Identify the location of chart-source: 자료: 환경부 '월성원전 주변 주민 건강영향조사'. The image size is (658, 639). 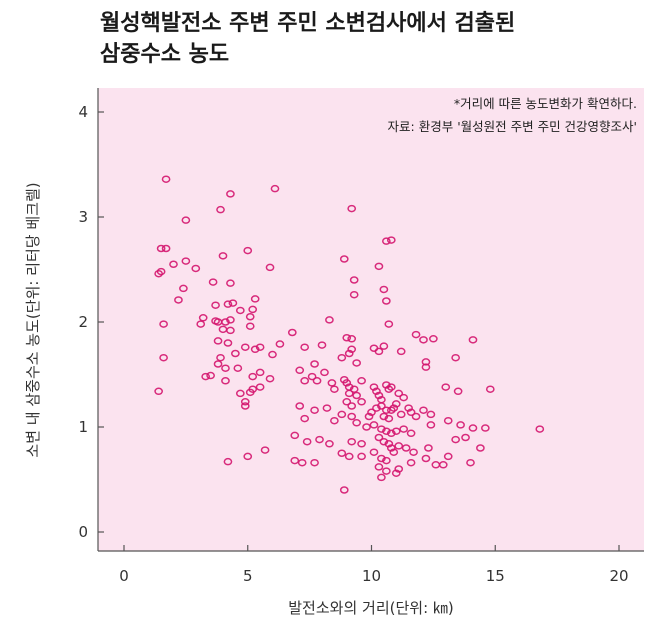
(512, 126).